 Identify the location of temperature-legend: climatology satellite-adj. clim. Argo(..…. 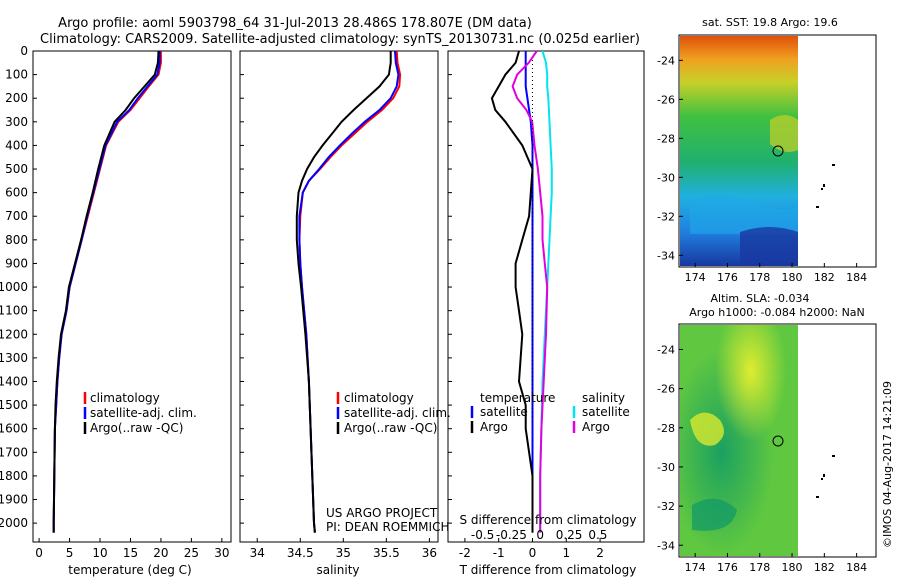
(140, 413).